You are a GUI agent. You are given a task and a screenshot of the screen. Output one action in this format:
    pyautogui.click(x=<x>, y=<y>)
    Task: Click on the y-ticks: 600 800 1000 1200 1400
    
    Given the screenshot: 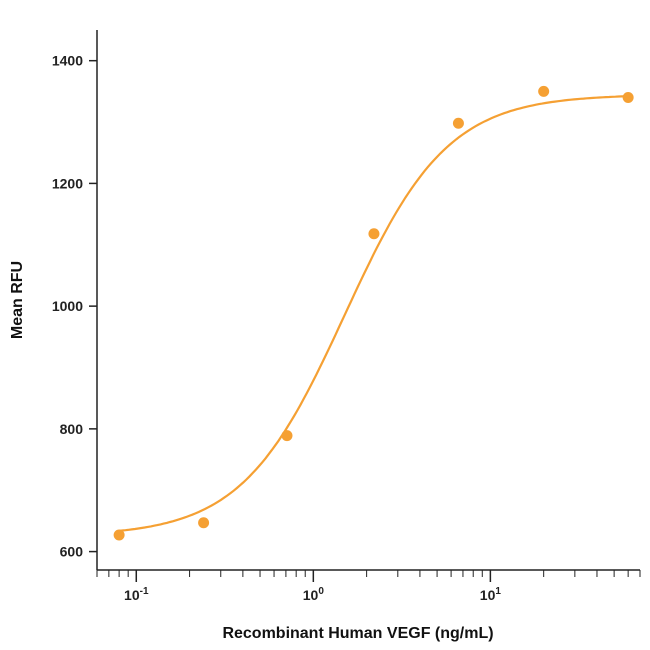 What is the action you would take?
    pyautogui.click(x=74, y=306)
    